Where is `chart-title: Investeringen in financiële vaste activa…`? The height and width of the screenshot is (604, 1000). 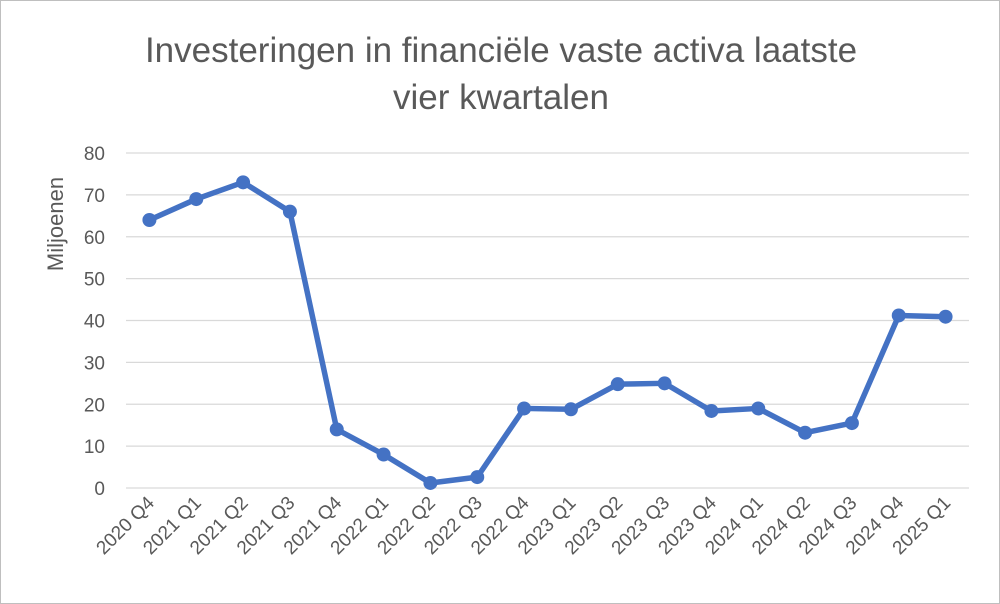
chart-title: Investeringen in financiële vaste activa… is located at coordinates (501, 74).